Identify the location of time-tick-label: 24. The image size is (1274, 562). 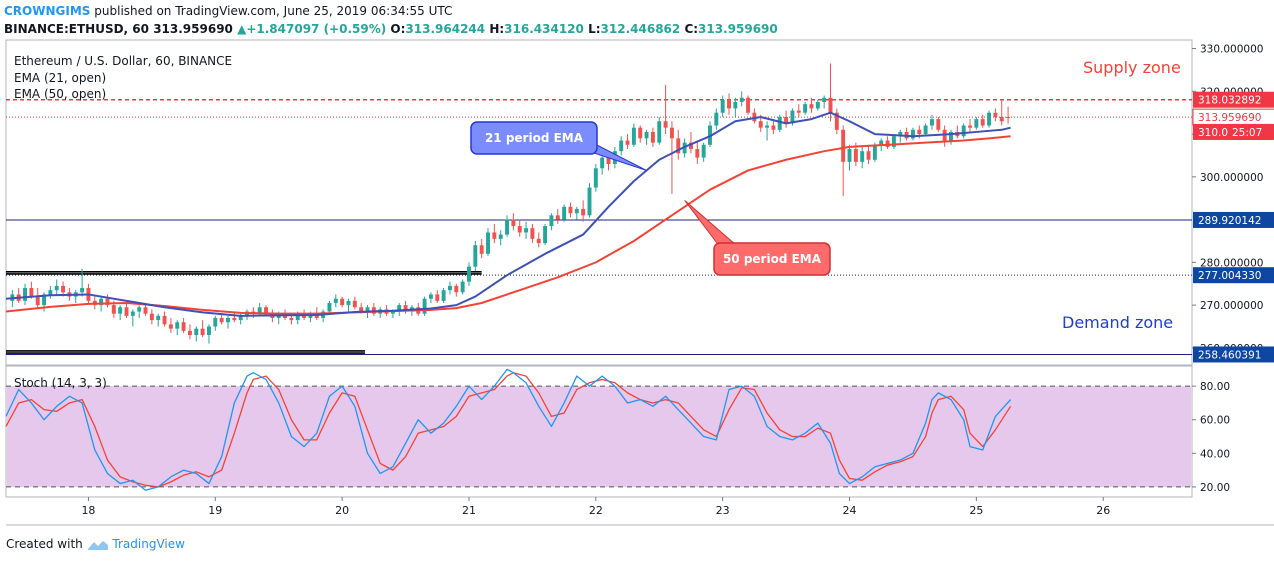
(850, 510).